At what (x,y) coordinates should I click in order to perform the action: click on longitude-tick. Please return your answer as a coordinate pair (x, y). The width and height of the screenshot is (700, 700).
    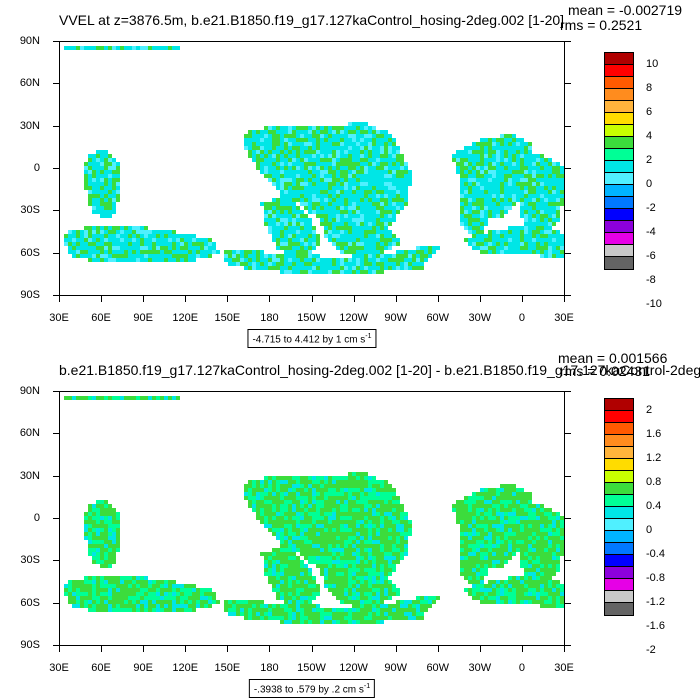
    Looking at the image, I should click on (522, 649).